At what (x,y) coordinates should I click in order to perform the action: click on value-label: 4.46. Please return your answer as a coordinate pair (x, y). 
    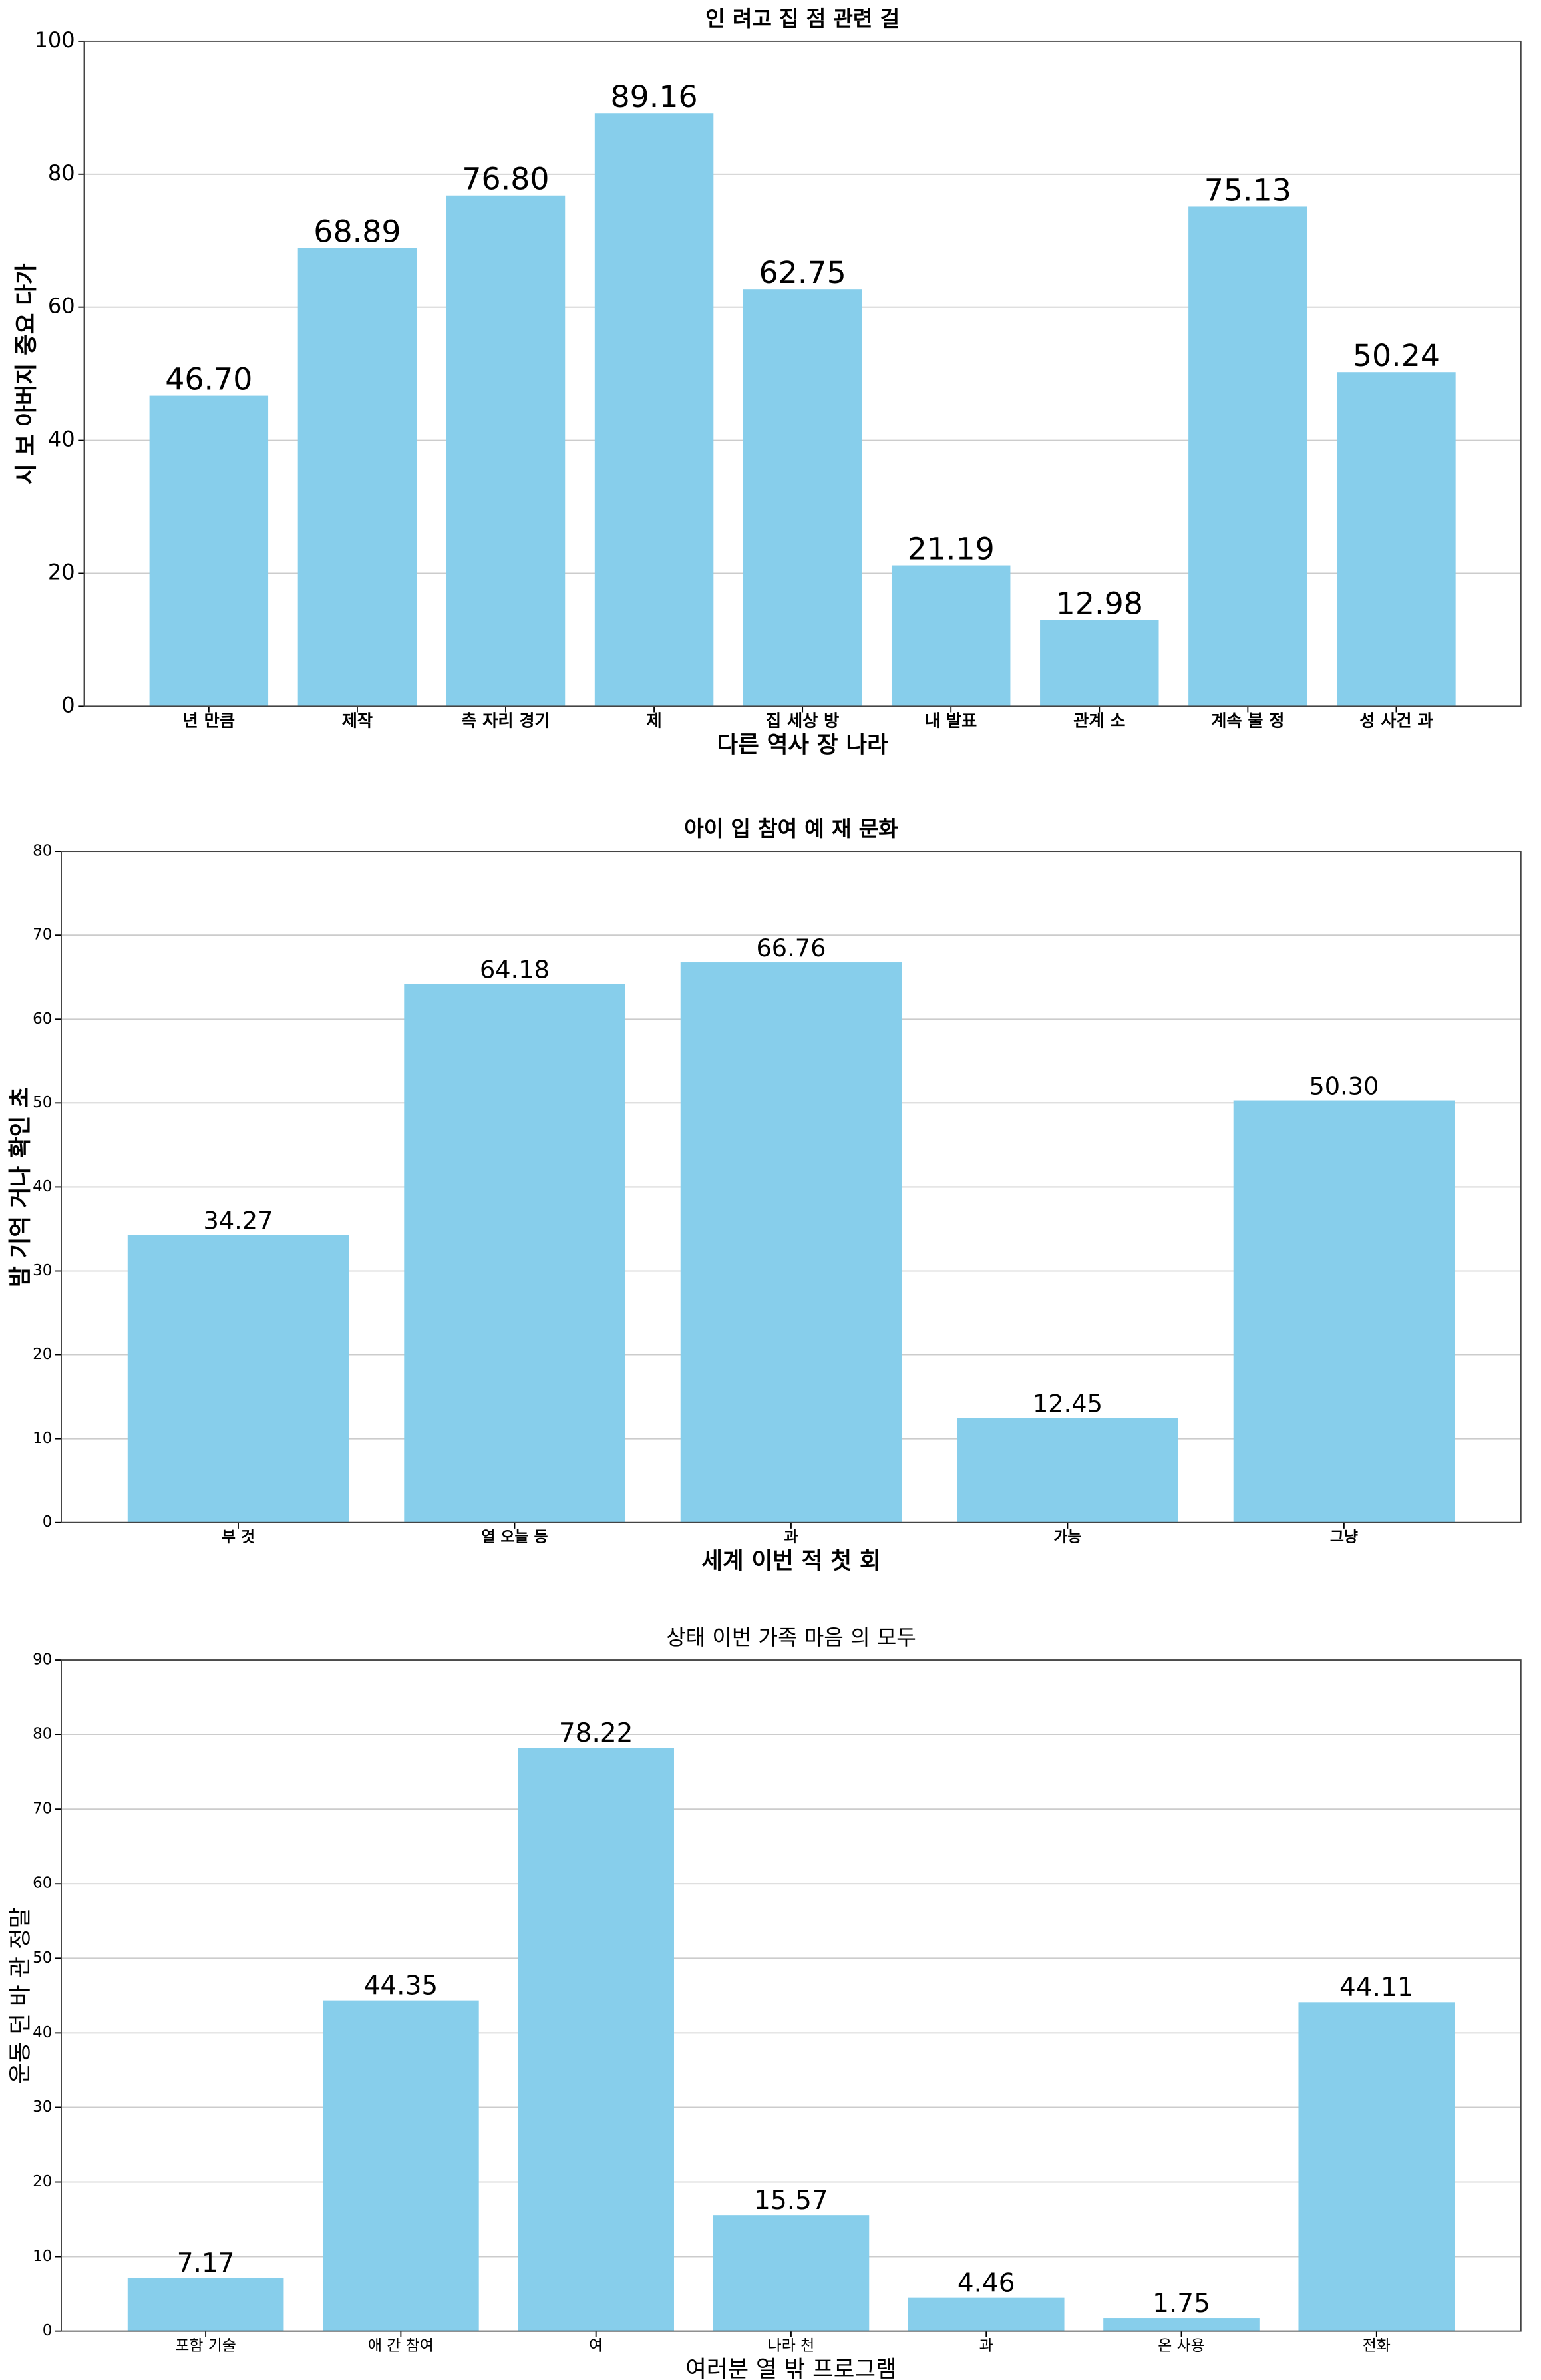
    Looking at the image, I should click on (986, 2283).